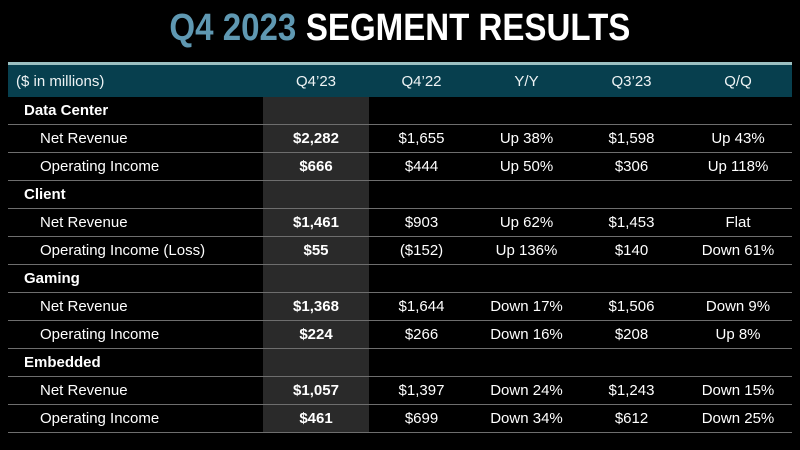  I want to click on value-cell: Down 17%, so click(526, 306).